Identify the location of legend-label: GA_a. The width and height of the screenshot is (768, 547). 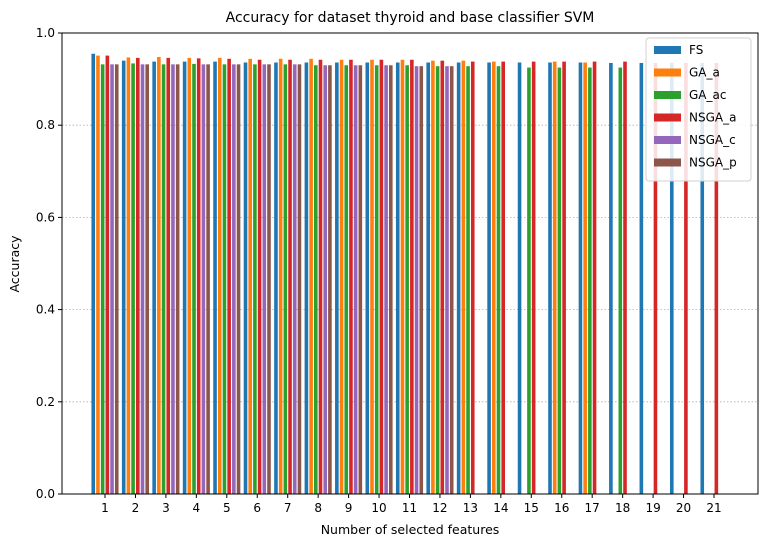
(704, 73).